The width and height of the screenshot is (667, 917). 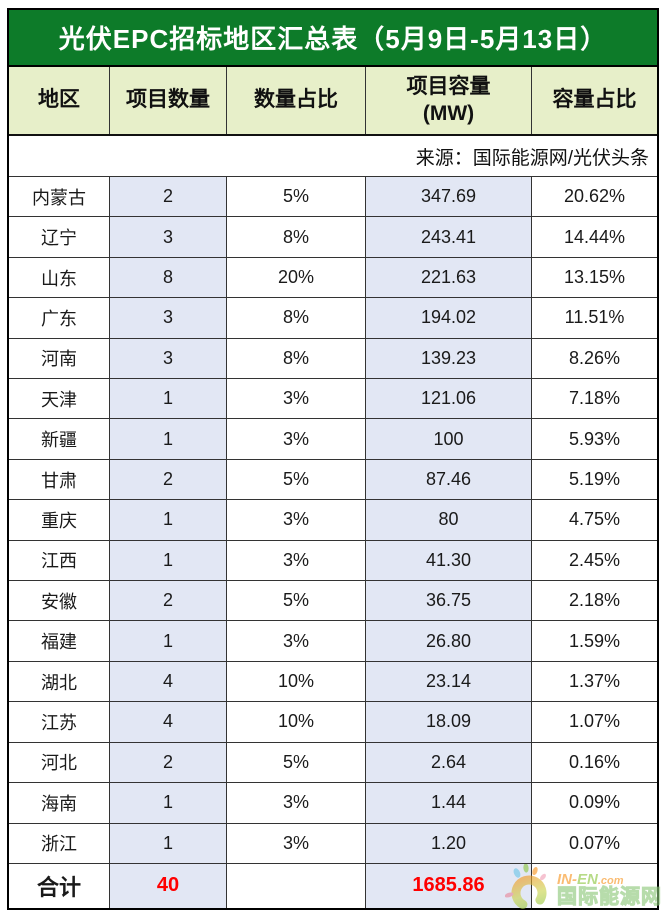 What do you see at coordinates (449, 439) in the screenshot?
I see `capacity-cell: 100` at bounding box center [449, 439].